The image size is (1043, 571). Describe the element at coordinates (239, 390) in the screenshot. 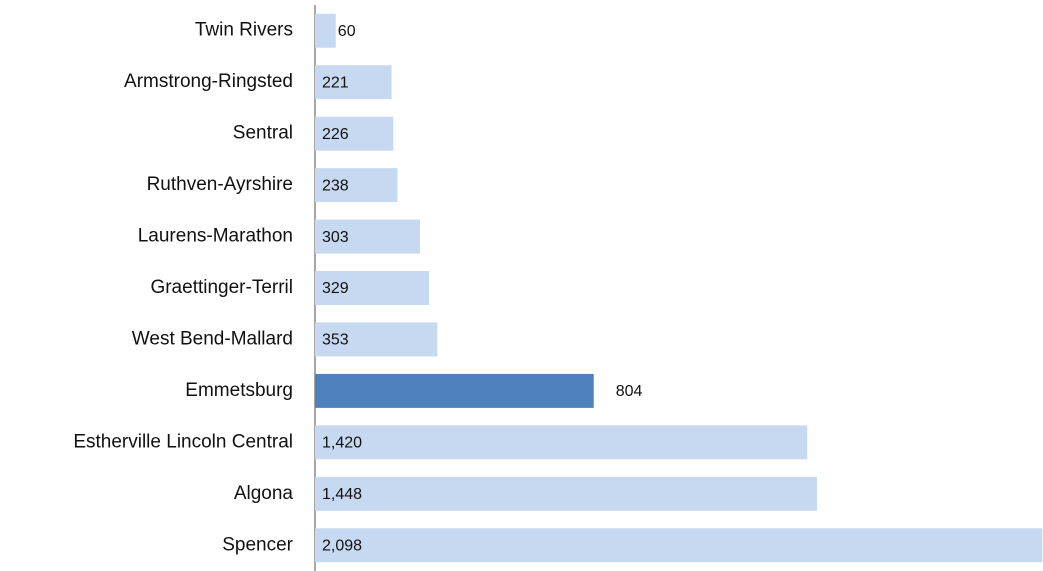

I see `y-tick-label: Emmetsburg` at that location.